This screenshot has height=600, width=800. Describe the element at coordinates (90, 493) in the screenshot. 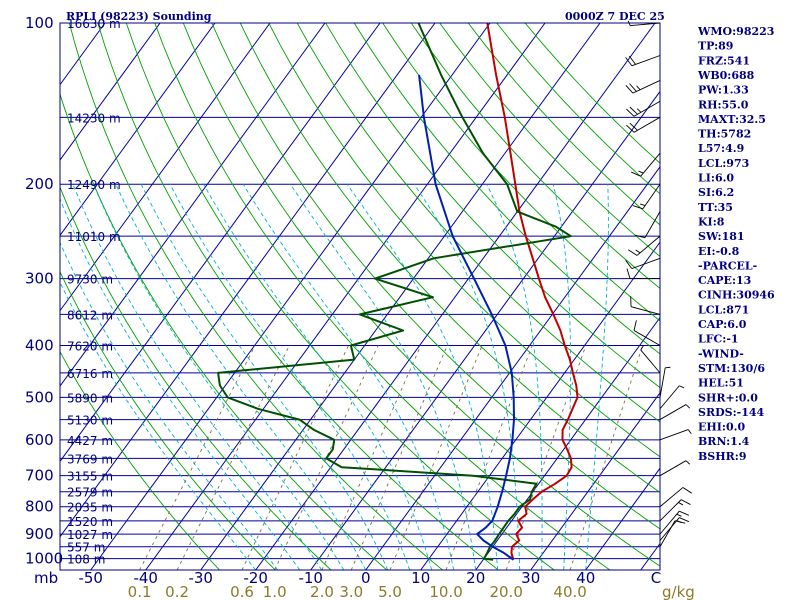

I see `height-label: 2579 m` at that location.